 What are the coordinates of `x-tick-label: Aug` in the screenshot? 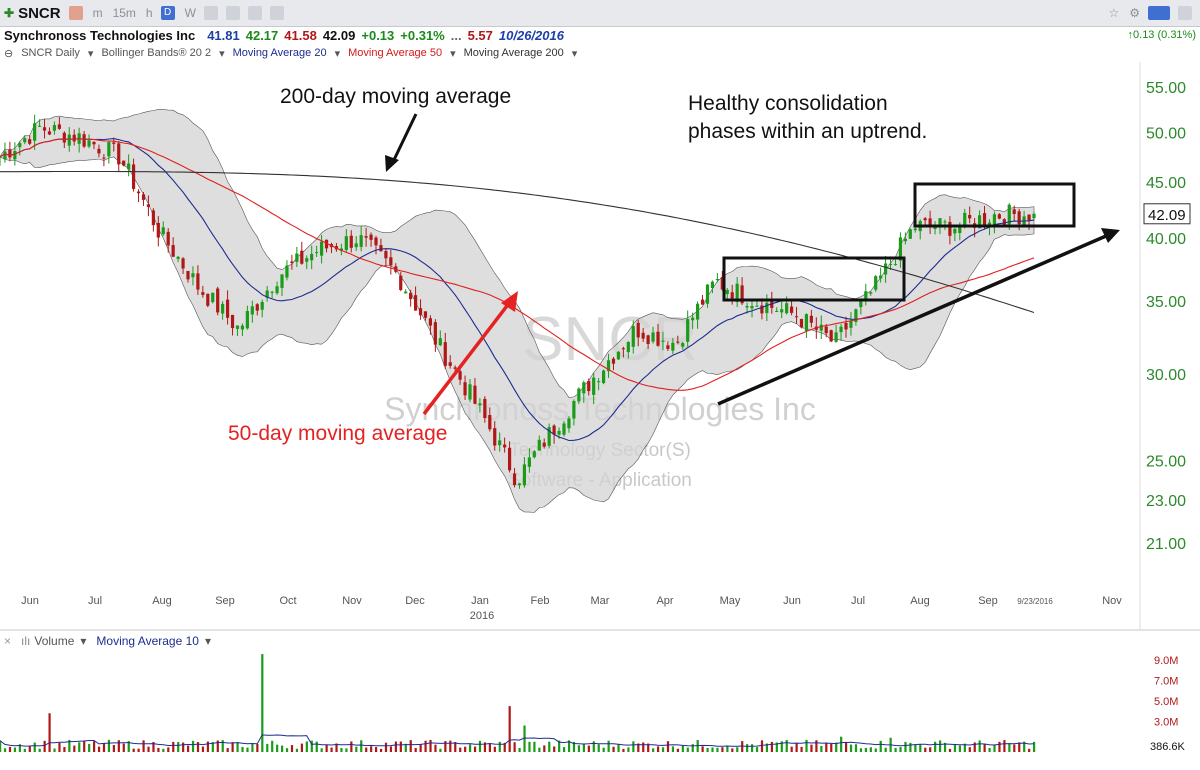 It's located at (162, 601).